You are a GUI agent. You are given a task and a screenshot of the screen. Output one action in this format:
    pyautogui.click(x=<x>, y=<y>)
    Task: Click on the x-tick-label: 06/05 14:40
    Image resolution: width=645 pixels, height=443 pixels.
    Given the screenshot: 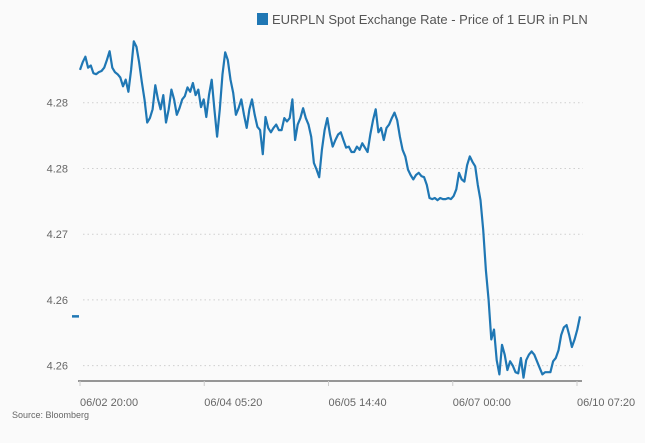 What is the action you would take?
    pyautogui.click(x=358, y=403)
    